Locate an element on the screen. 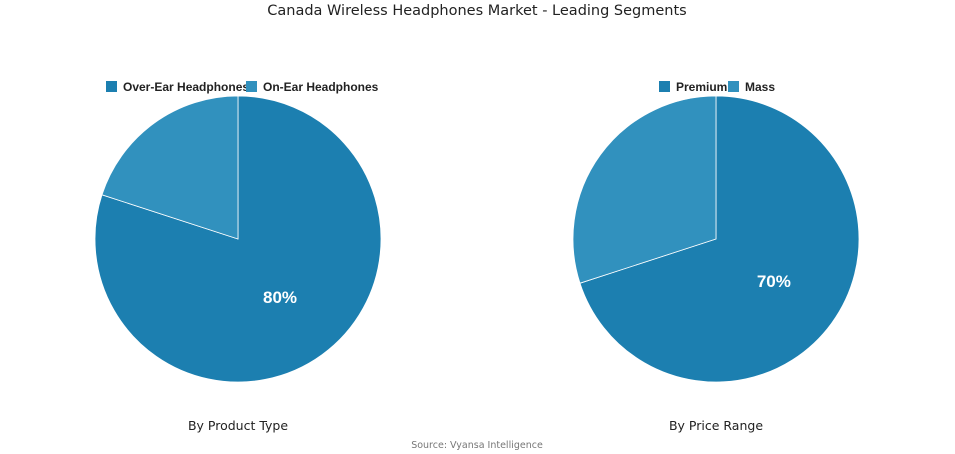 The height and width of the screenshot is (454, 955). subtitle-product-type: By Product Type is located at coordinates (238, 425).